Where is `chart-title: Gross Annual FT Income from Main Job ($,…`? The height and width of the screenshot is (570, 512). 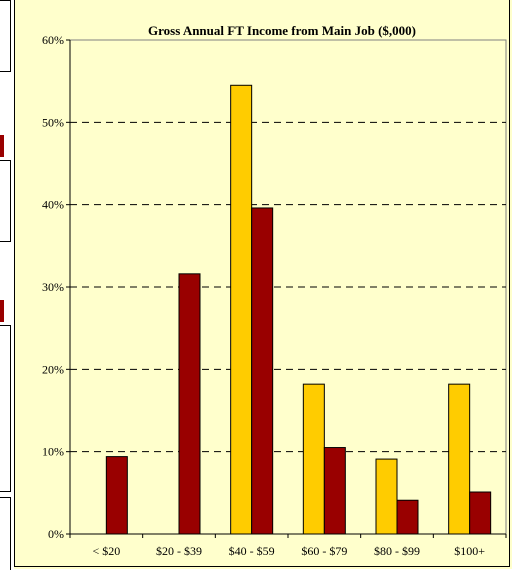
chart-title: Gross Annual FT Income from Main Job ($,… is located at coordinates (282, 30).